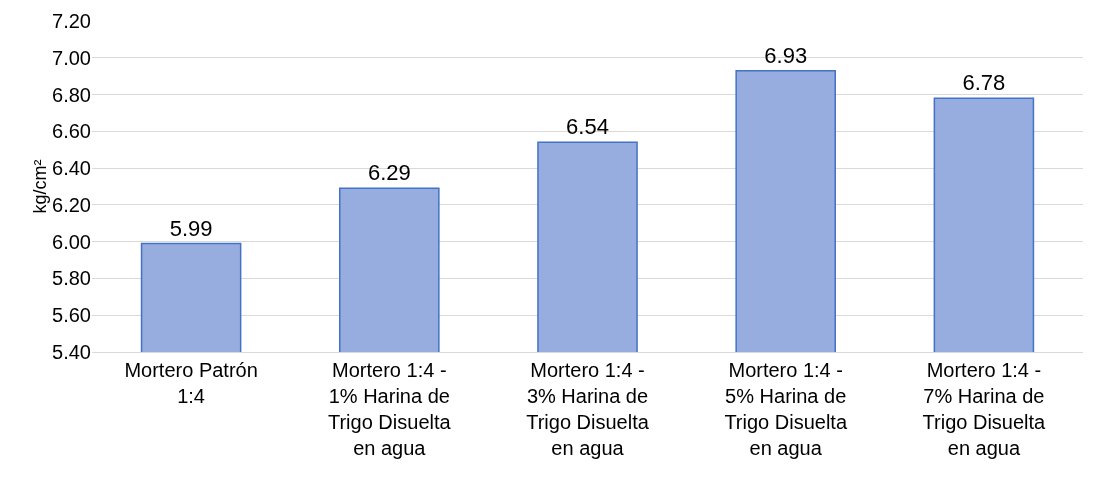 This screenshot has width=1093, height=492. I want to click on x-tick-label: Mortero 1:4 - 1% Harina de Trigo Disuelta en agua, so click(389, 409).